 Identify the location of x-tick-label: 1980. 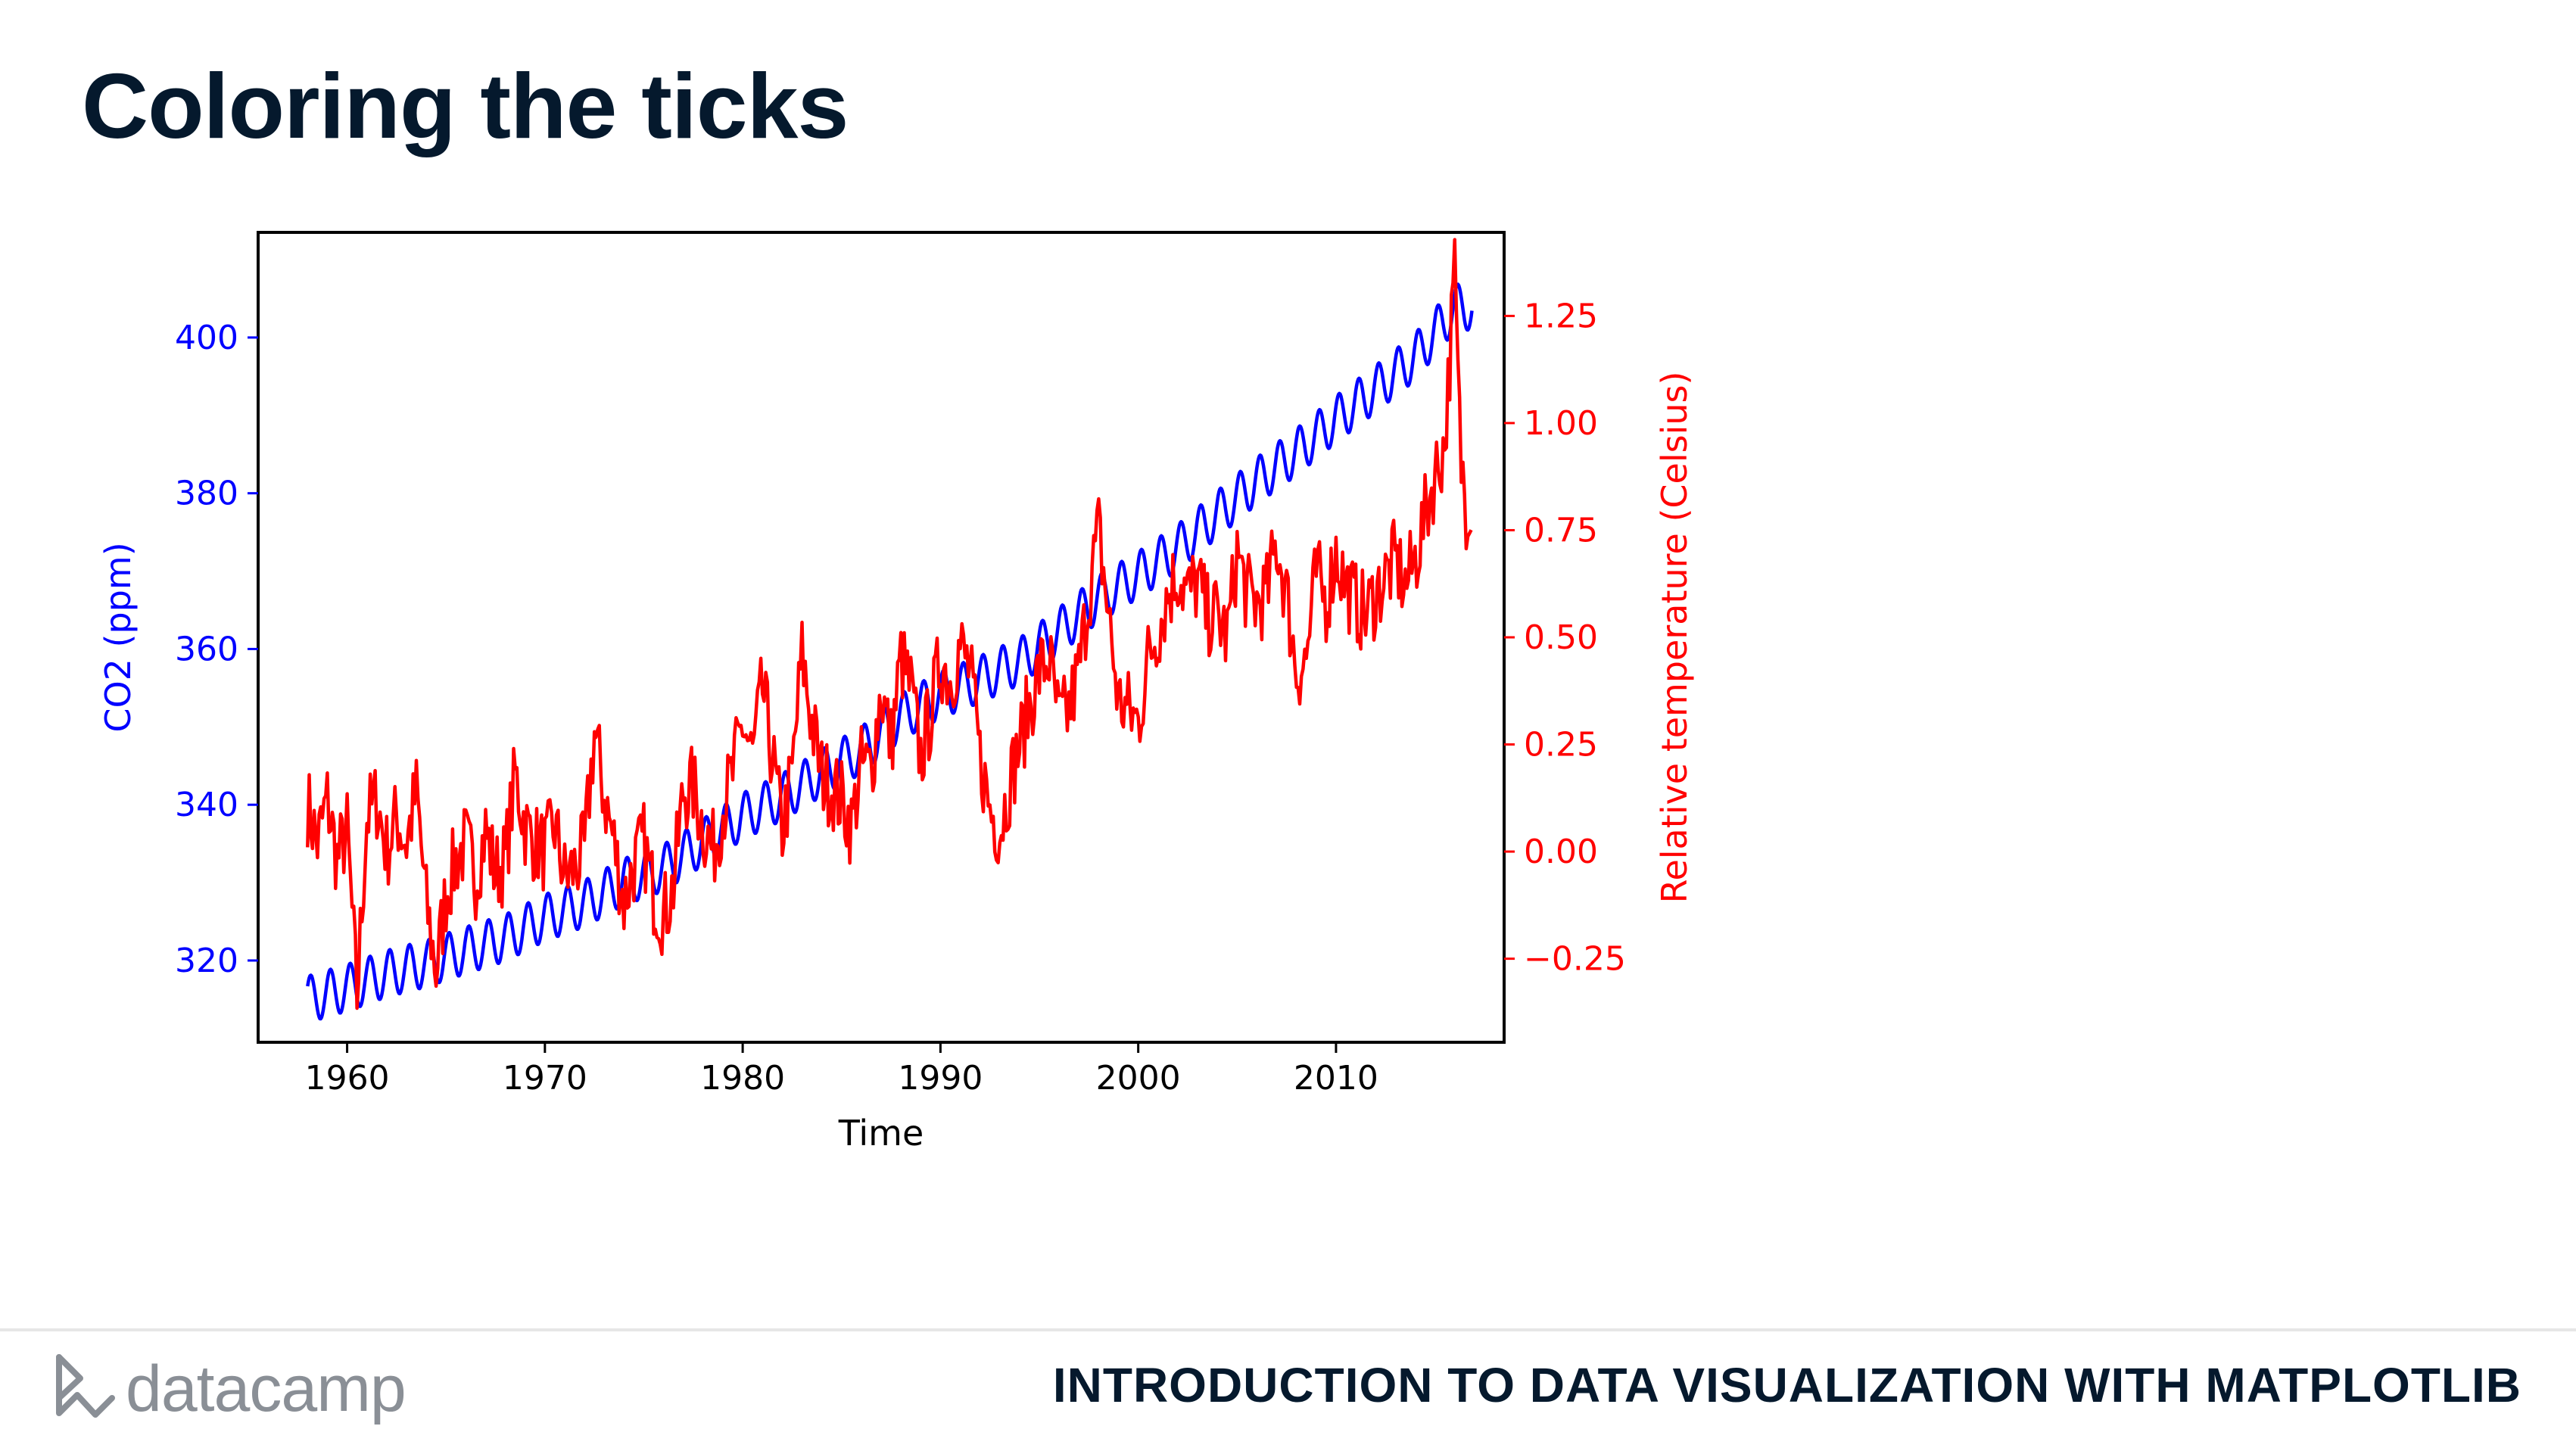
(742, 1078).